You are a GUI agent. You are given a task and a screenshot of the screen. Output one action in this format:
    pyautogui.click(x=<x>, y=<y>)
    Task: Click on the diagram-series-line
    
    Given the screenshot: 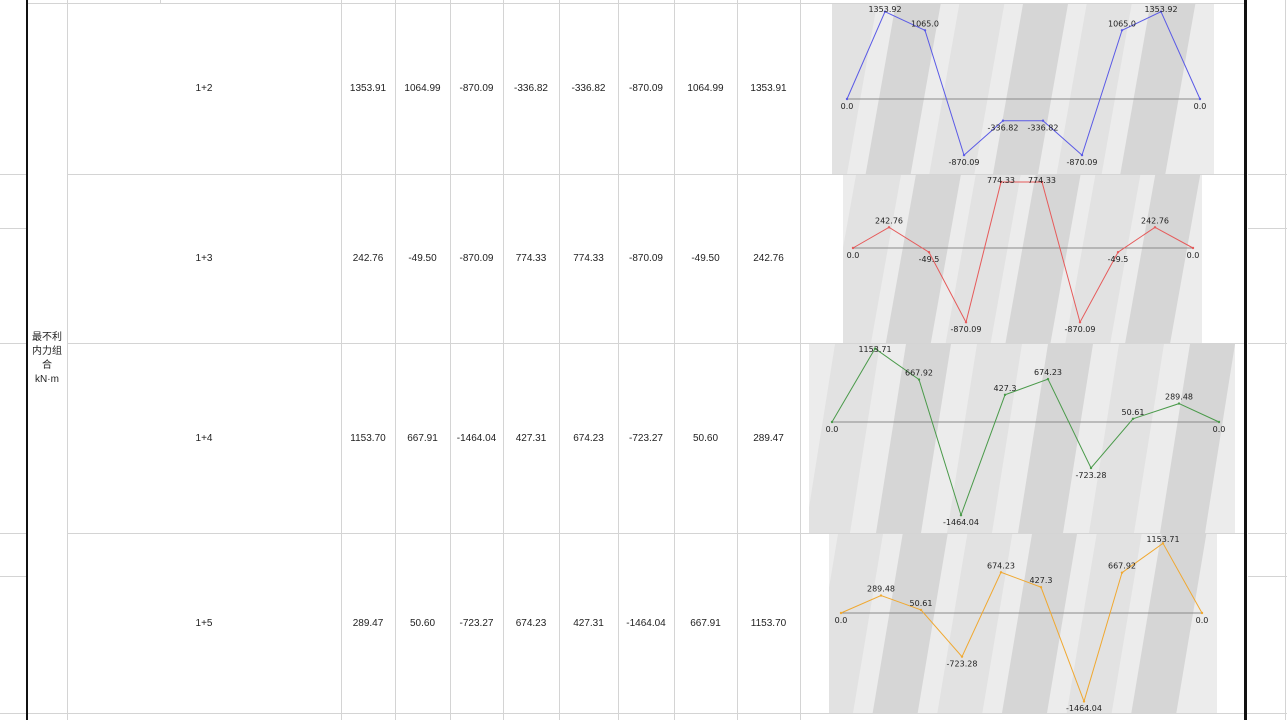 What is the action you would take?
    pyautogui.click(x=1021, y=622)
    